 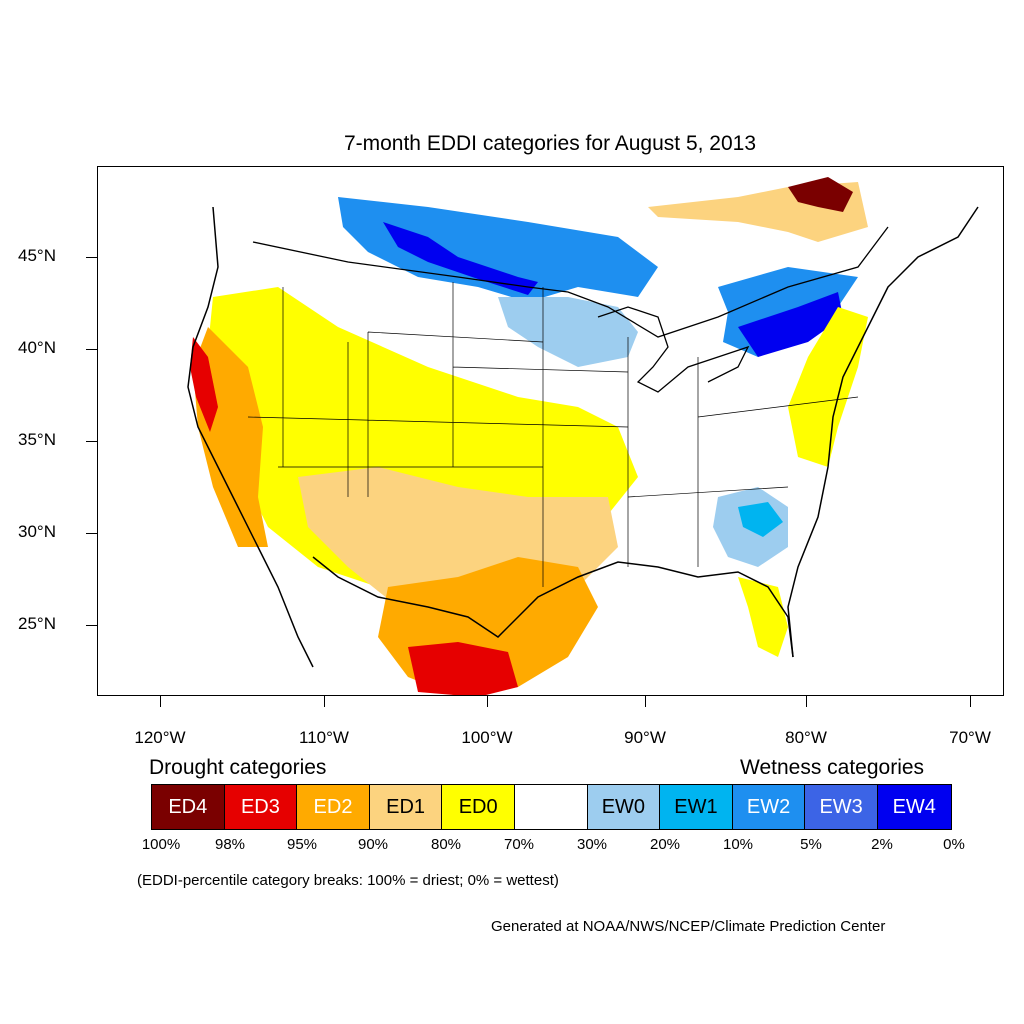 What do you see at coordinates (487, 737) in the screenshot?
I see `lon-label-100: 100°W` at bounding box center [487, 737].